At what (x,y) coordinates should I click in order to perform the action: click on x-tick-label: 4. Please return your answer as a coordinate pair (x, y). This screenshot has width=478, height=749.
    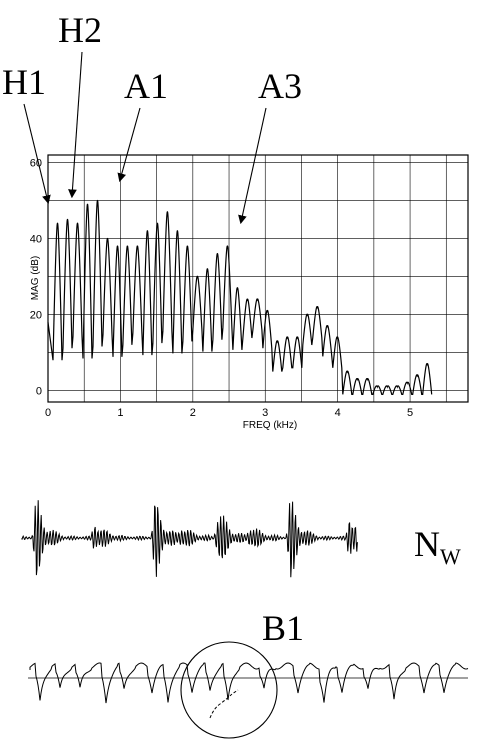
    Looking at the image, I should click on (338, 413).